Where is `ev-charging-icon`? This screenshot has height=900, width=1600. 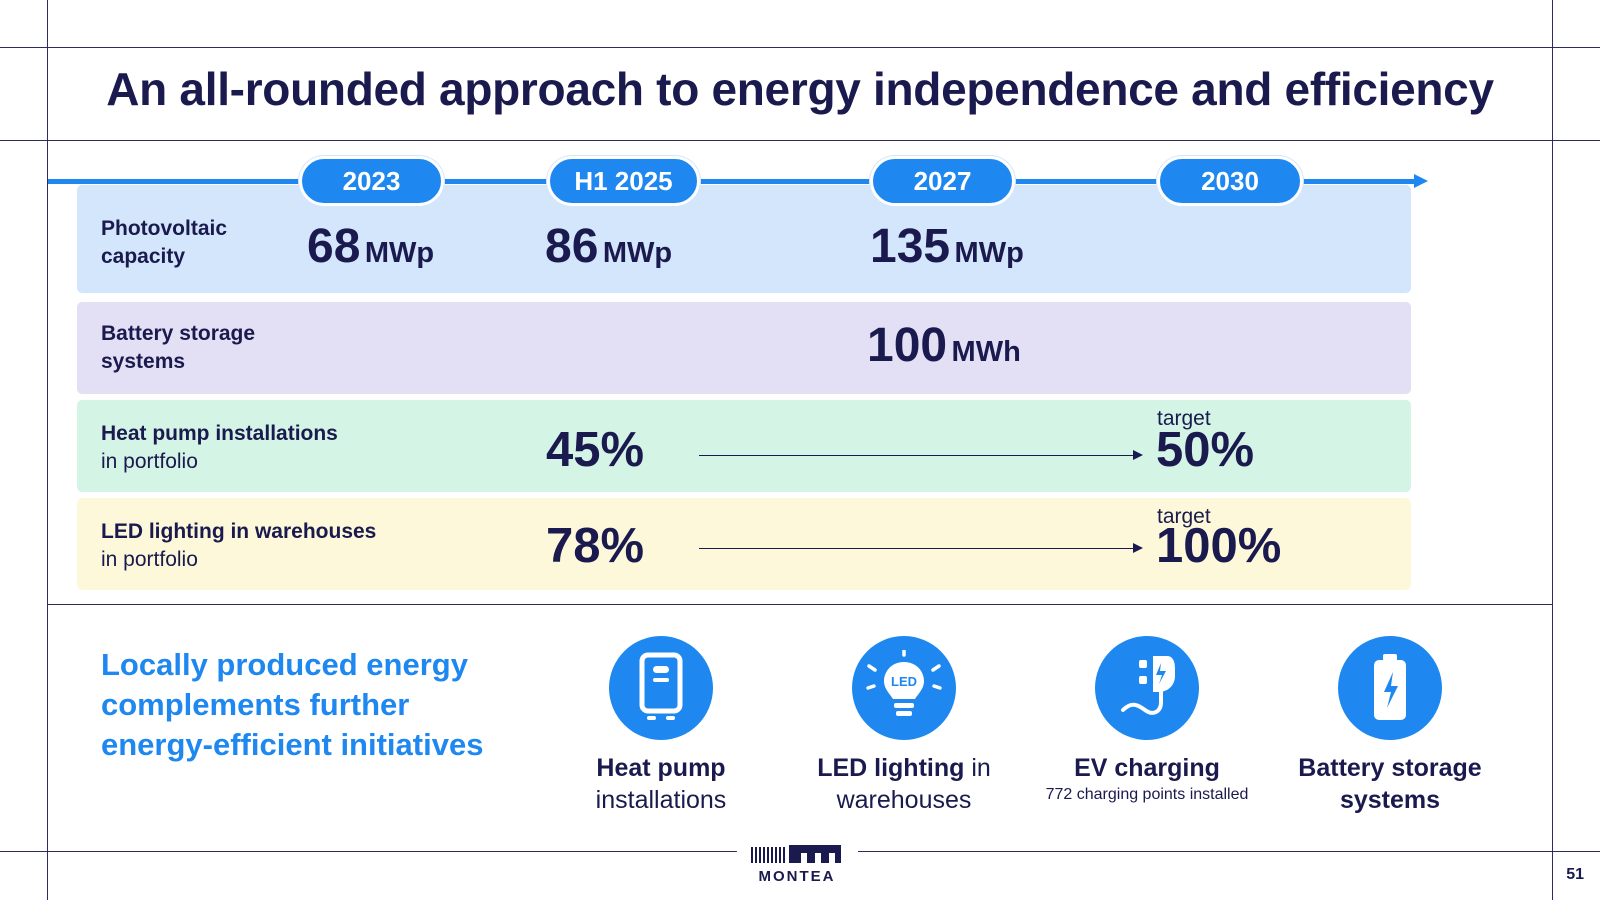
ev-charging-icon is located at coordinates (1147, 688).